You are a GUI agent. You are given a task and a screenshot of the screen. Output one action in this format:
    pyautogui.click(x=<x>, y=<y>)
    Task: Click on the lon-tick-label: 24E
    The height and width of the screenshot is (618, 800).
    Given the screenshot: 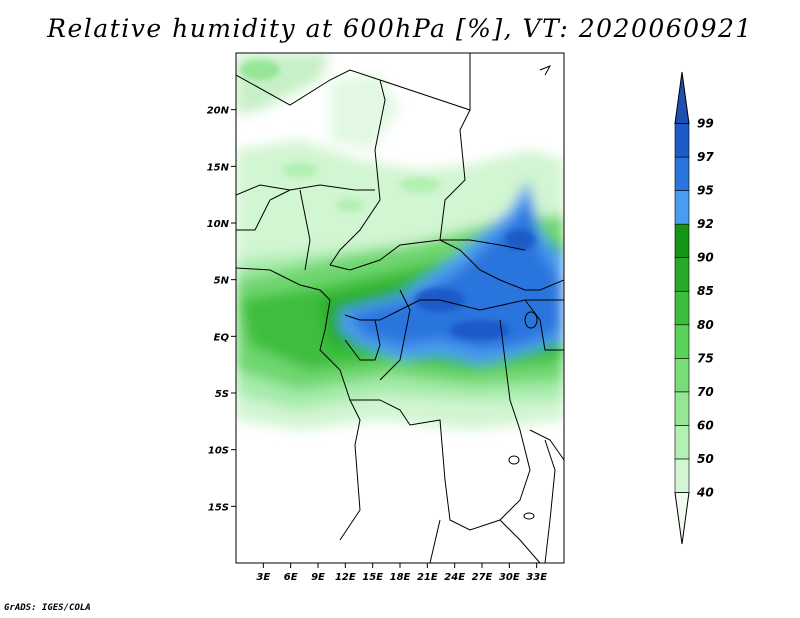 What is the action you would take?
    pyautogui.click(x=454, y=577)
    